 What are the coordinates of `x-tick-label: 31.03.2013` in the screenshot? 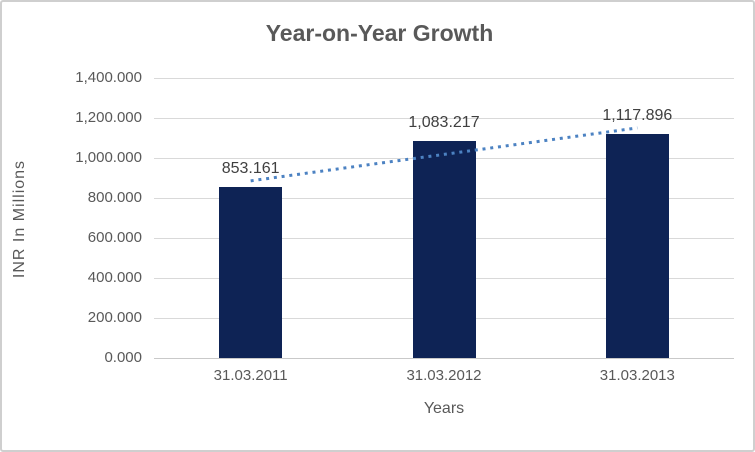 It's located at (637, 375).